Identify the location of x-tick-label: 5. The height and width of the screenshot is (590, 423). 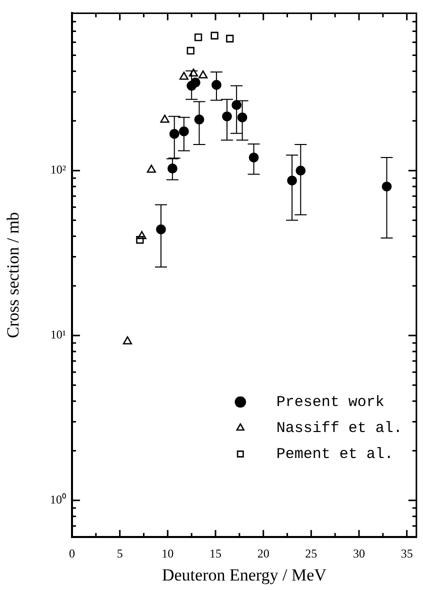
(119, 553).